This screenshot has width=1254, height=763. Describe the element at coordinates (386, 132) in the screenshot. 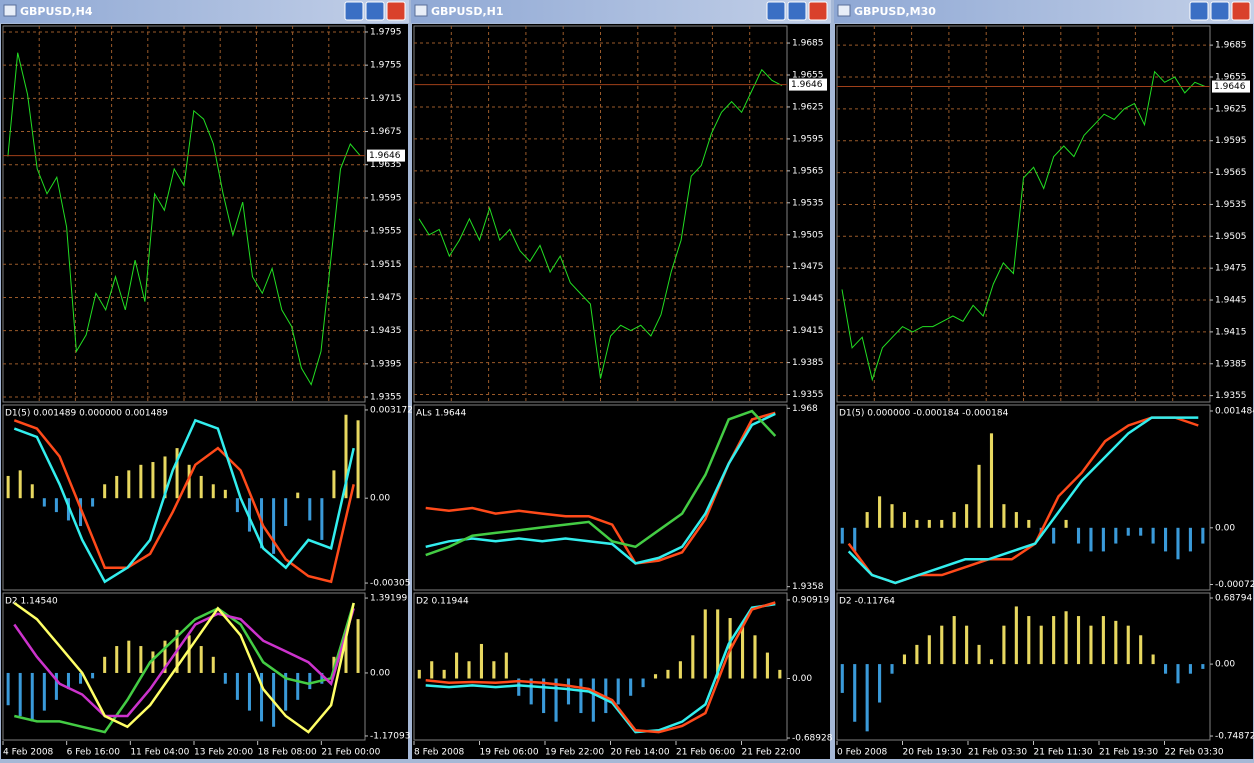

I see `y-tick-label: 1.9675` at that location.